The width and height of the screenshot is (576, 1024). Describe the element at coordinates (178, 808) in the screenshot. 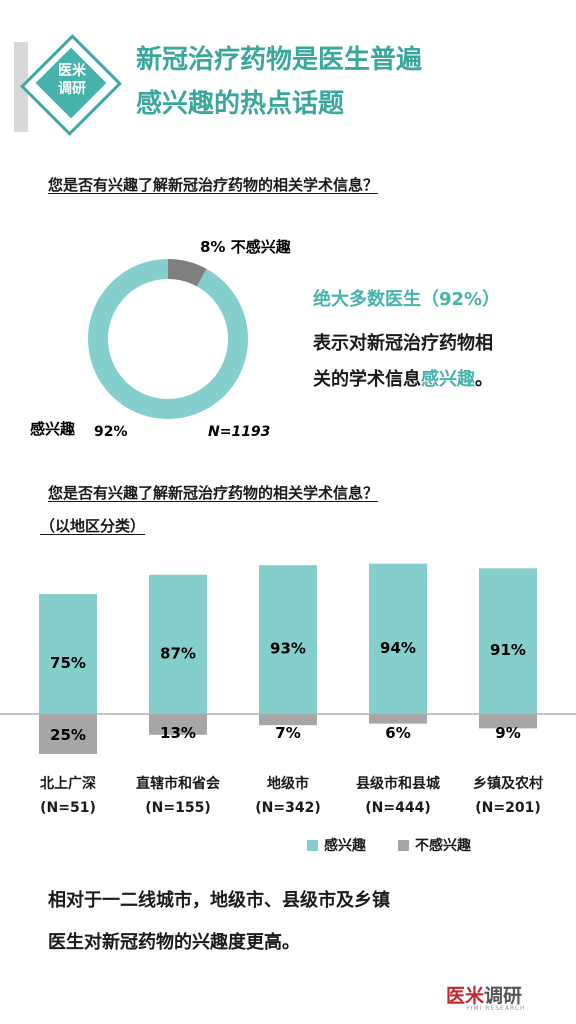

I see `category-n-1: (N=155)` at that location.